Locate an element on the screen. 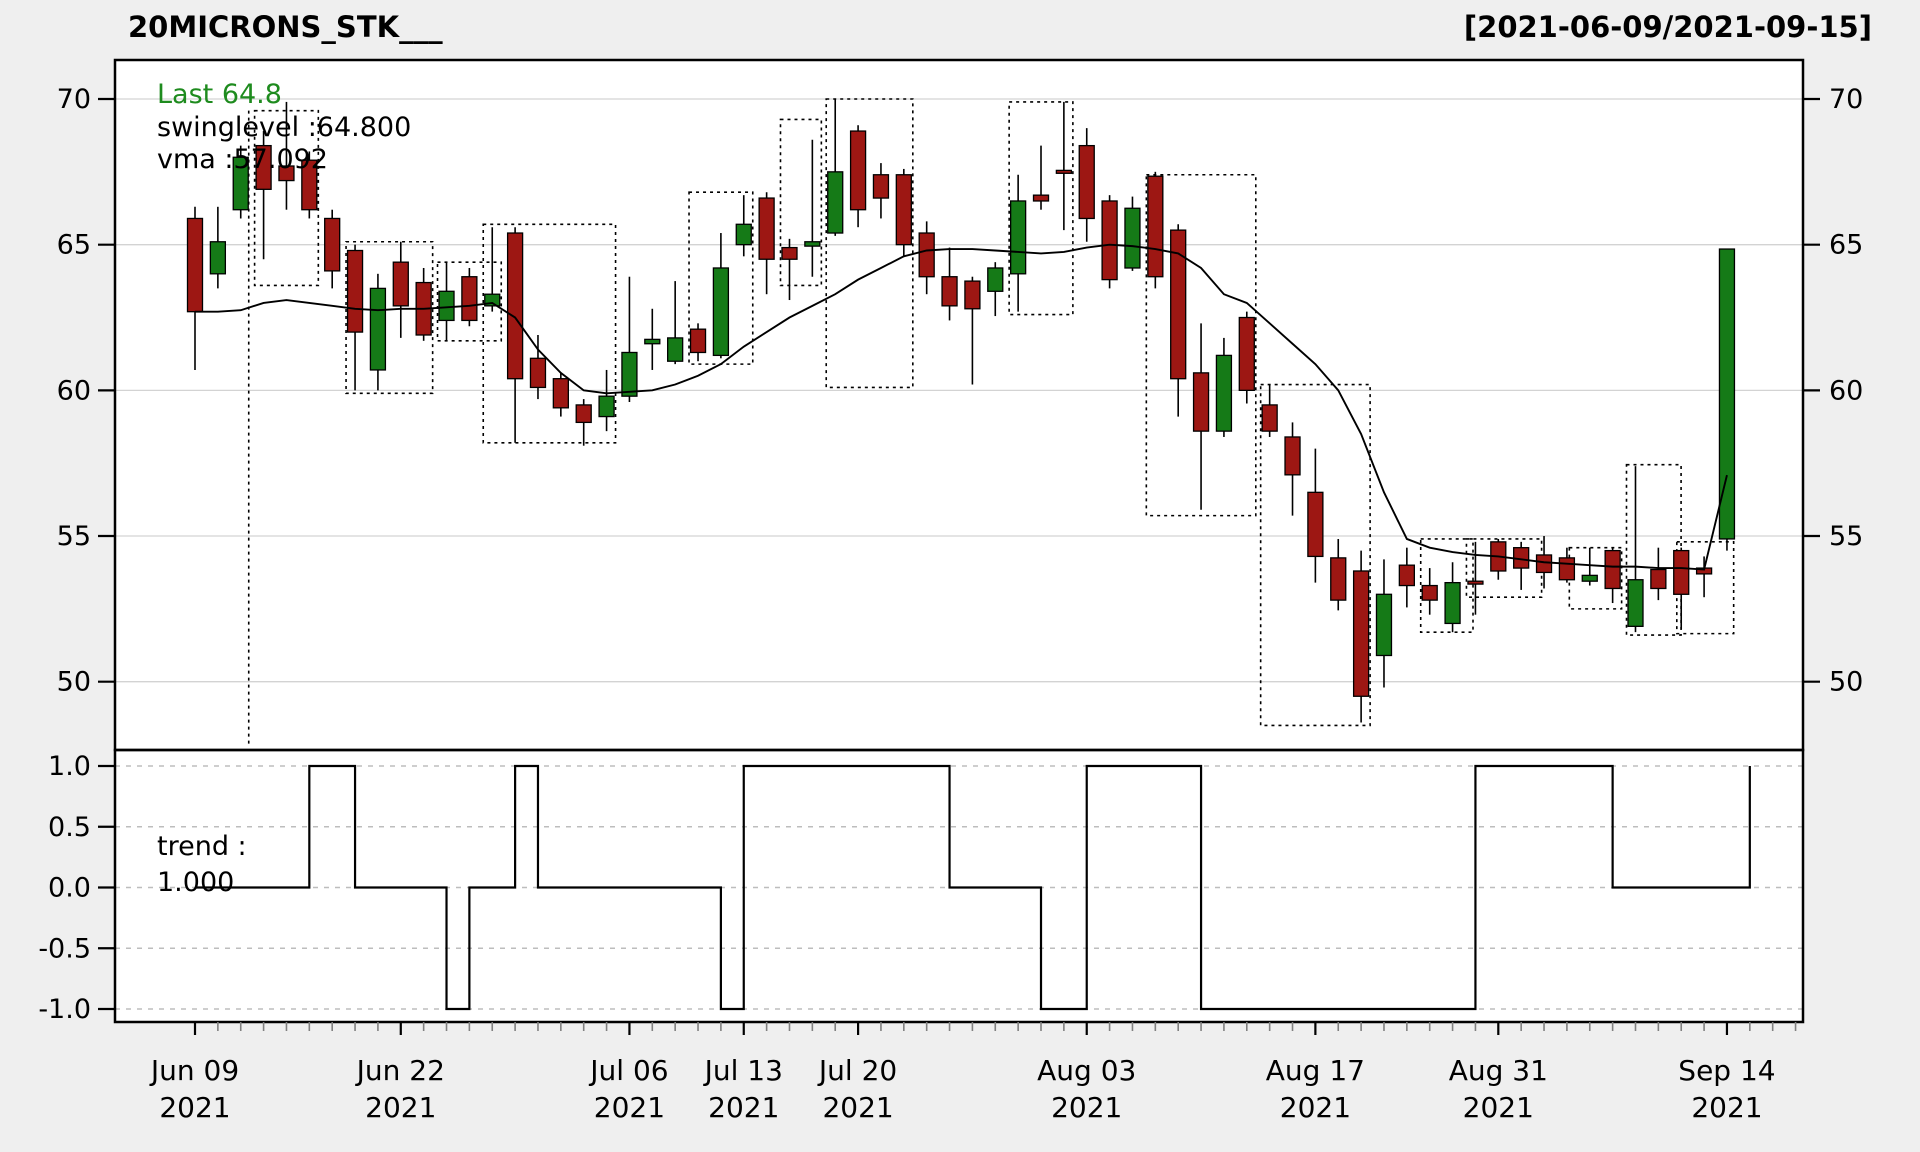 This screenshot has width=1920, height=1152. trend-tick-label--0.5: -0.5 is located at coordinates (64, 948).